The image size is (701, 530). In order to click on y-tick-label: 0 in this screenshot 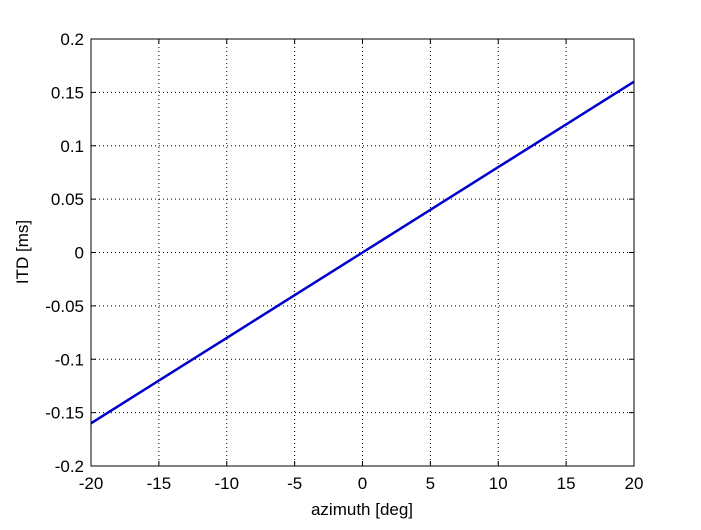, I will do `click(79, 253)`.